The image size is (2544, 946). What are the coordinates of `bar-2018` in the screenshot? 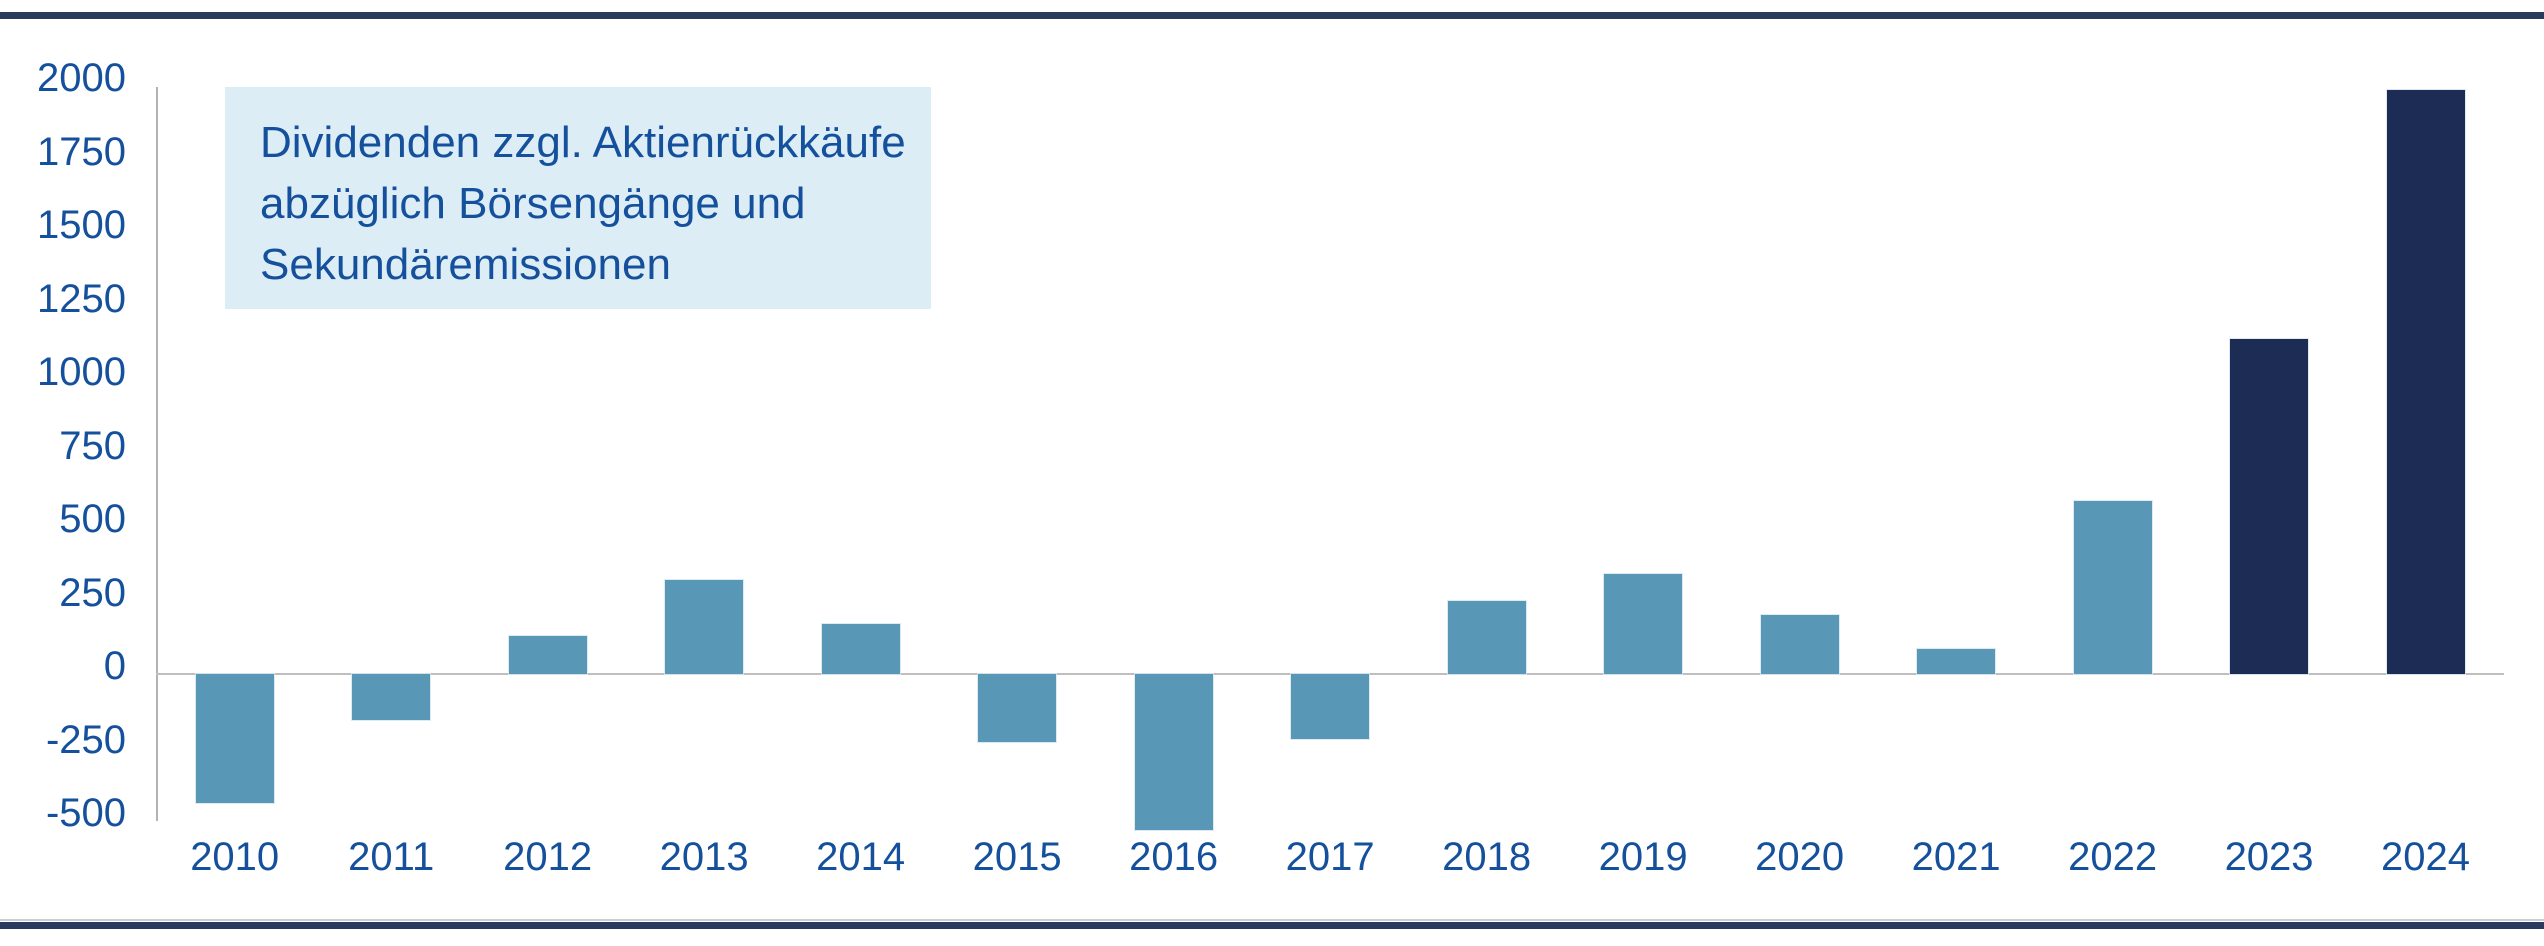 It's located at (1486, 637).